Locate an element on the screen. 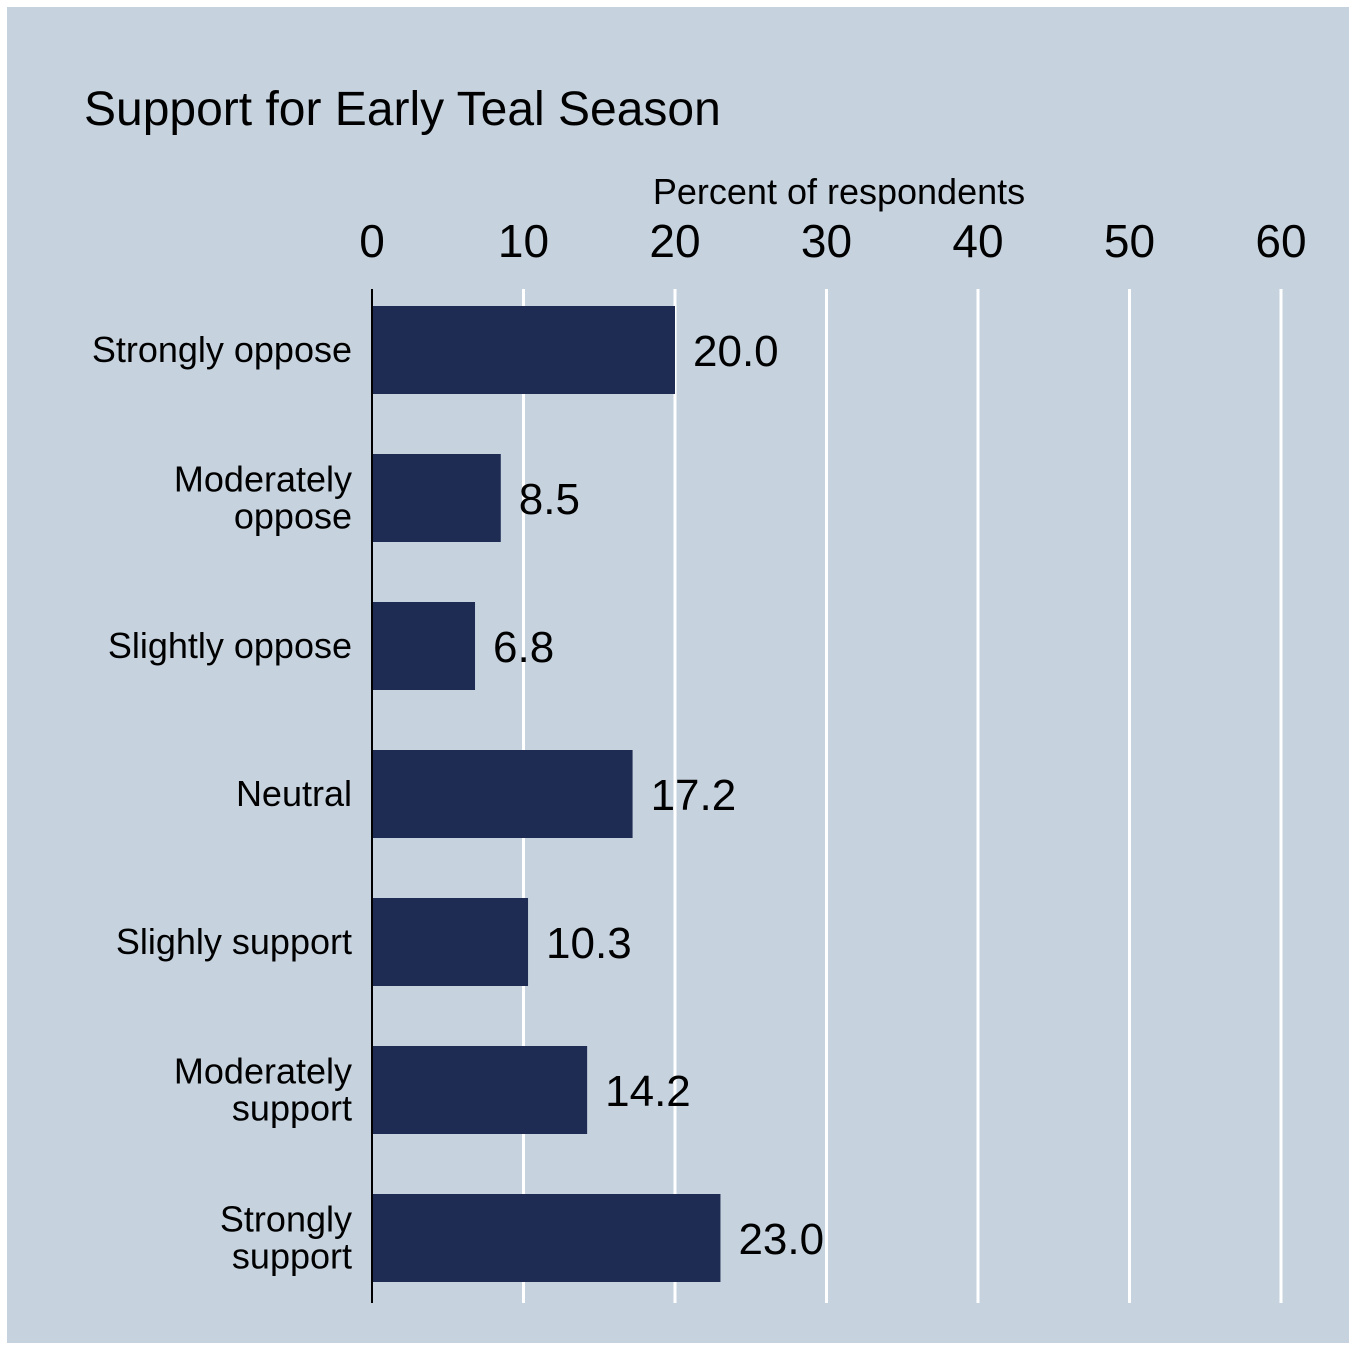 The height and width of the screenshot is (1346, 1352). category-label: Neutral is located at coordinates (294, 793).